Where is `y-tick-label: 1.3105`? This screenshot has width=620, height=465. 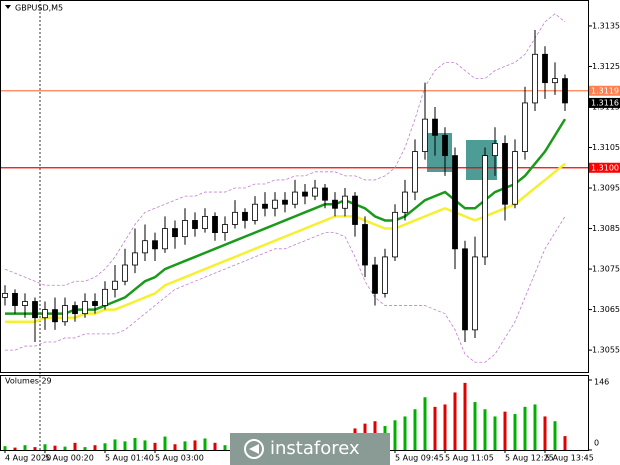 y-tick-label: 1.3105 is located at coordinates (606, 147).